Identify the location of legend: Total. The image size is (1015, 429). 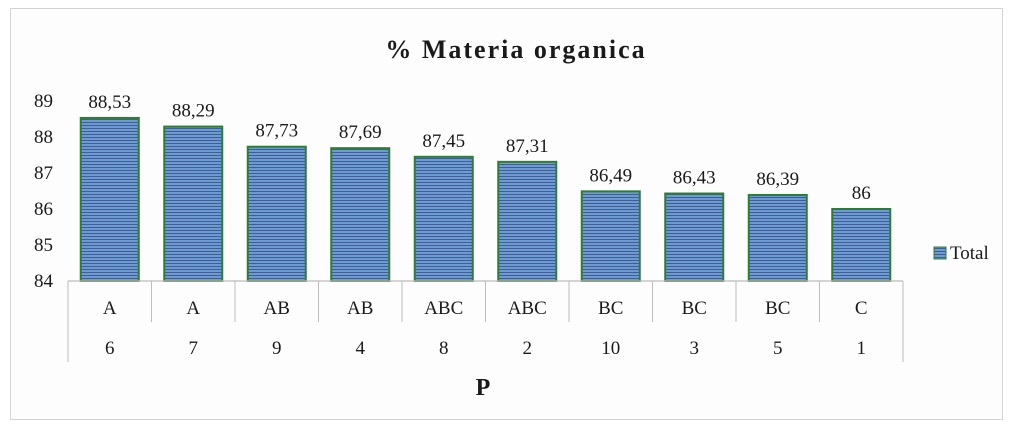
(961, 253).